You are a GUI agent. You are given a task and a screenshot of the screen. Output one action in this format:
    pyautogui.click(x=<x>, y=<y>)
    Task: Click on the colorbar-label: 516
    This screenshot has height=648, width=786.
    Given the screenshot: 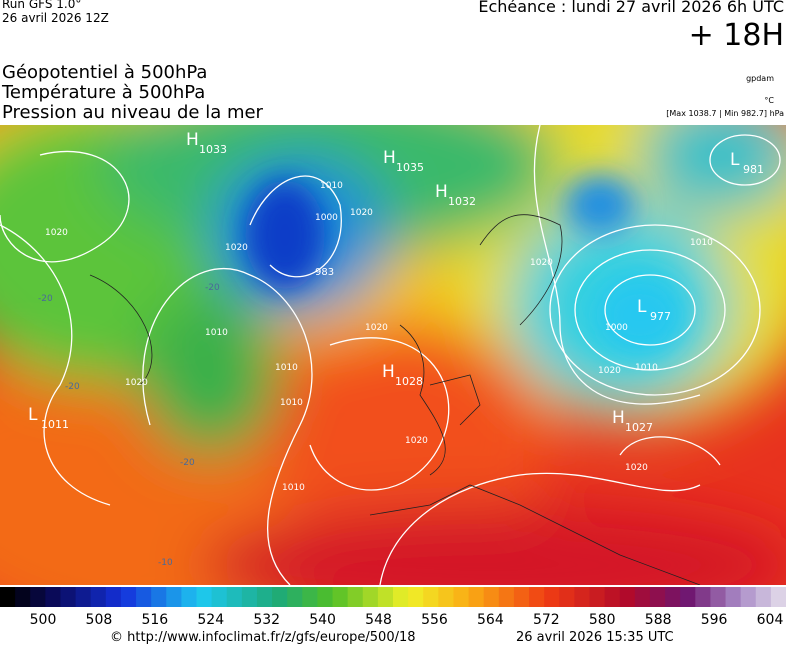 What is the action you would take?
    pyautogui.click(x=154, y=620)
    